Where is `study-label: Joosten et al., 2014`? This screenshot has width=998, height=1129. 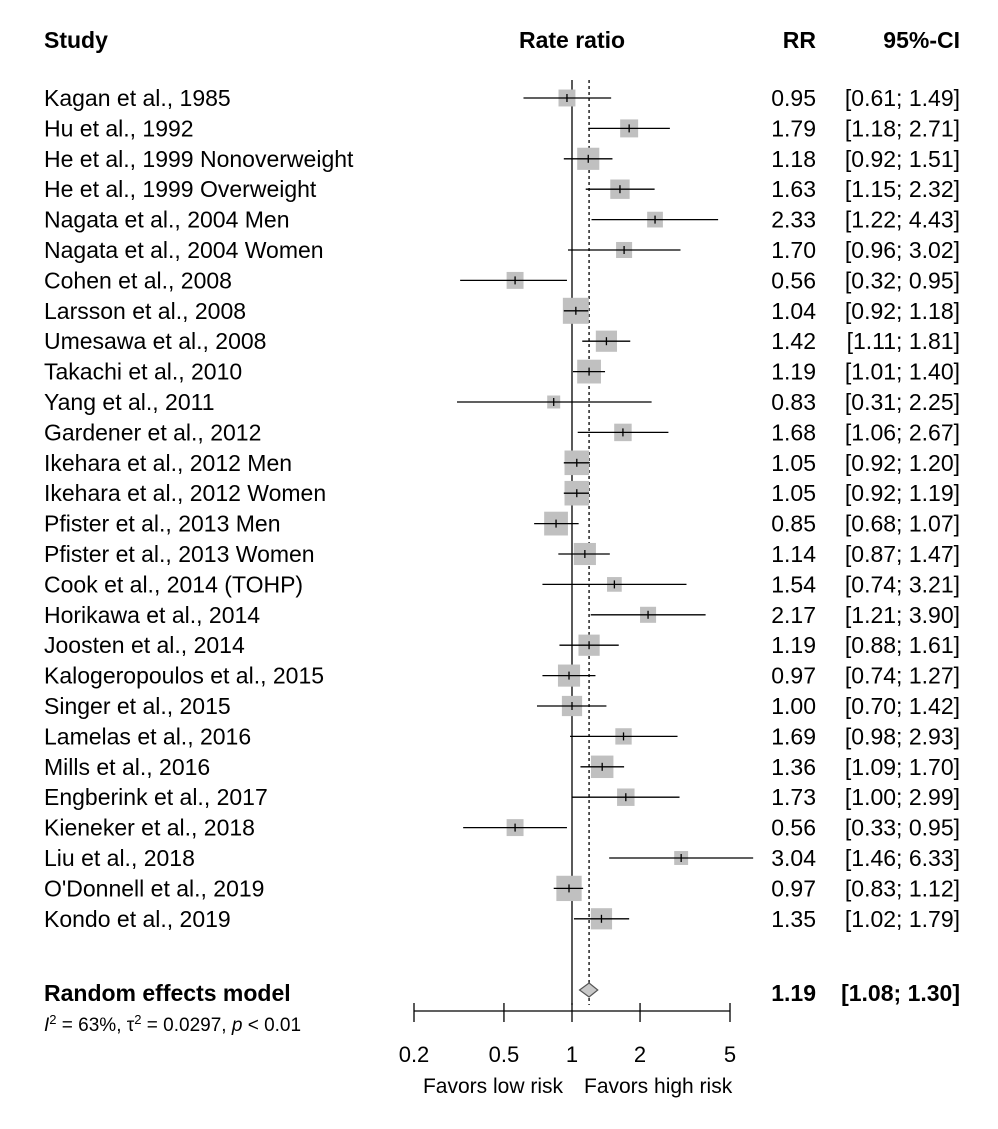 study-label: Joosten et al., 2014 is located at coordinates (144, 645).